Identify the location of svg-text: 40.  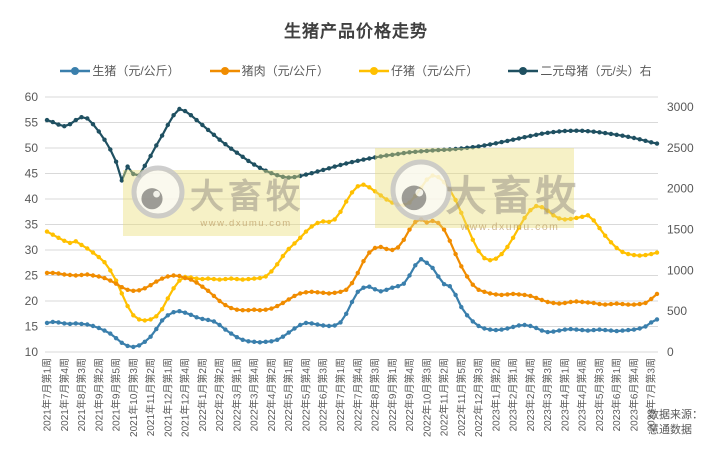
(32, 199).